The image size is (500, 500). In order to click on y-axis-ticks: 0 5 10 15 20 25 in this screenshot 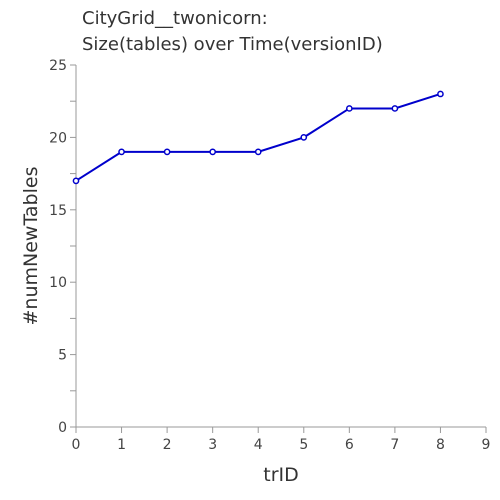, I will do `click(62, 247)`.